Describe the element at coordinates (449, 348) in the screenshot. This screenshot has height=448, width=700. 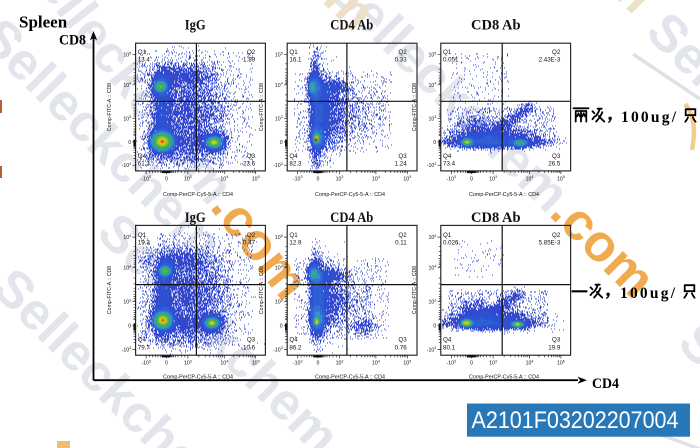
I see `svg-text: 80.1` at that location.